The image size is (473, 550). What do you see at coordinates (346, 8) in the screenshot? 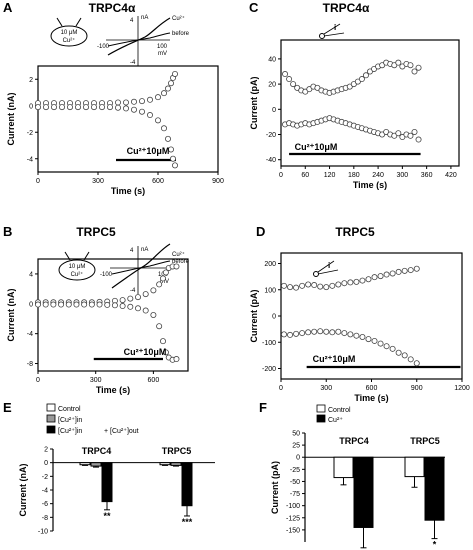
I see `panel-c-title: TRPC4α` at bounding box center [346, 8].